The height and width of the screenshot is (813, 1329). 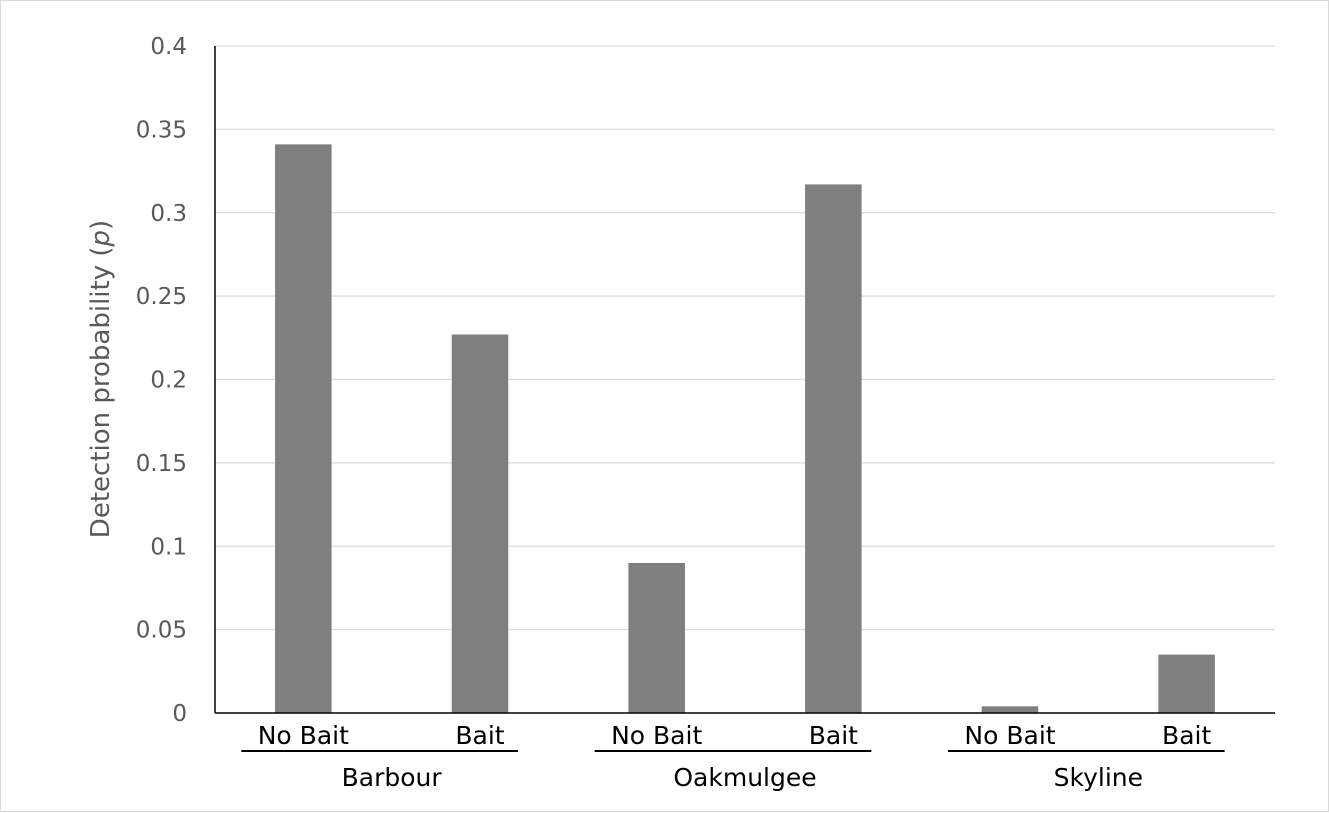 What do you see at coordinates (101, 225) in the screenshot?
I see `y-axis-title-suffix: )` at bounding box center [101, 225].